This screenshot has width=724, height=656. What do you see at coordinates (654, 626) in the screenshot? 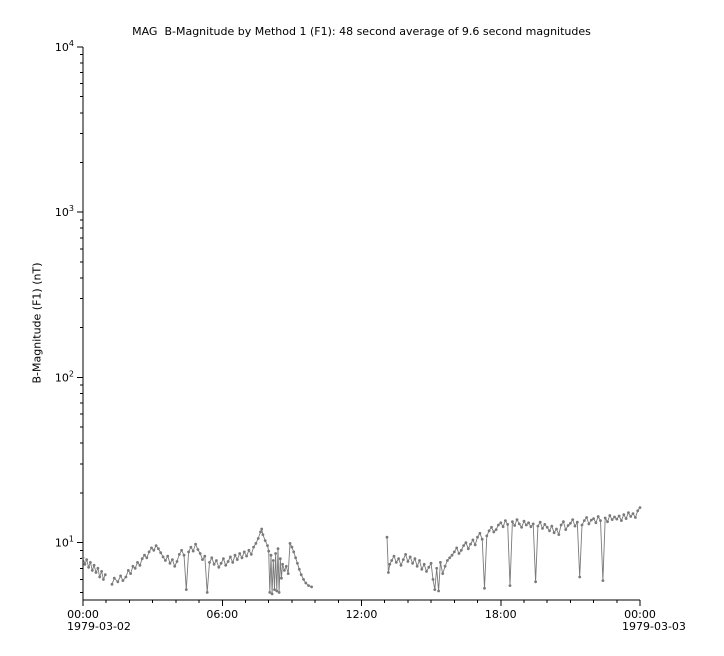
I see `x-axis-end-date: 1979-03-03` at bounding box center [654, 626].